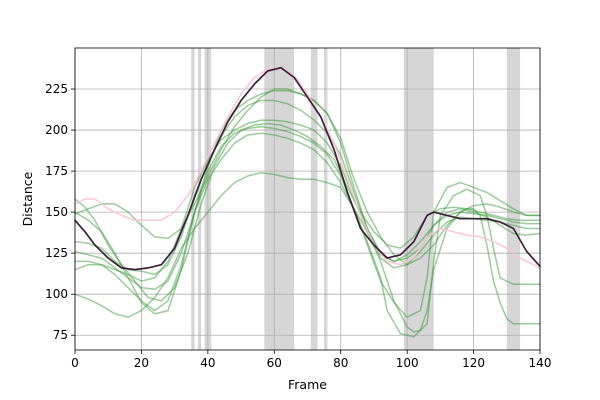 Image resolution: width=600 pixels, height=400 pixels. Describe the element at coordinates (56, 171) in the screenshot. I see `y-tick-label: 175` at that location.